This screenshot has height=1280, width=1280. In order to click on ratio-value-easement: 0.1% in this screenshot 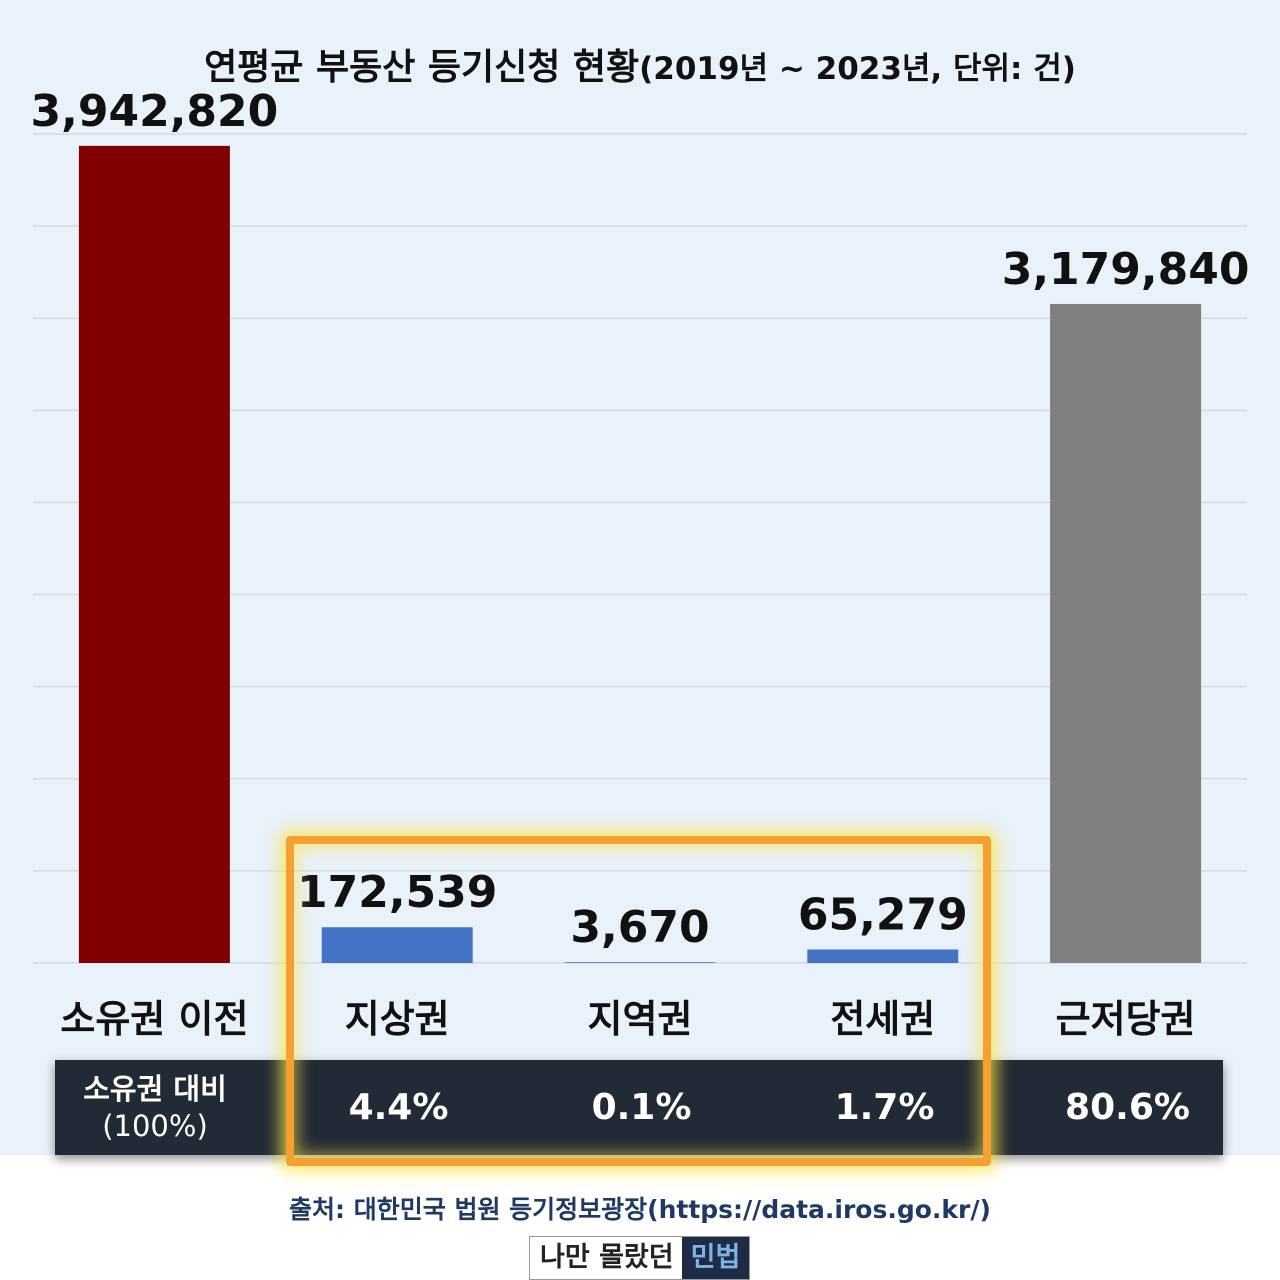, I will do `click(641, 1107)`.